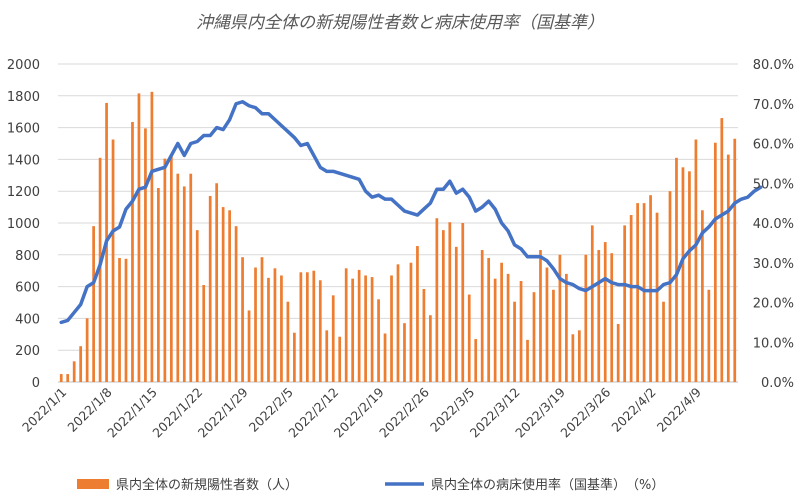  What do you see at coordinates (207, 485) in the screenshot?
I see `legend-label-bar: 県内全体の新規陽性者数（人）` at bounding box center [207, 485].